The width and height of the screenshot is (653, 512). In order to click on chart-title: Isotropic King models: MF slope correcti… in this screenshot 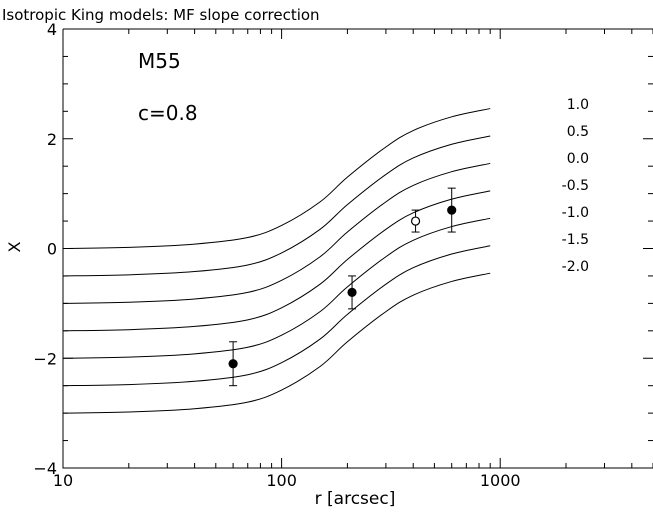, I will do `click(161, 15)`.